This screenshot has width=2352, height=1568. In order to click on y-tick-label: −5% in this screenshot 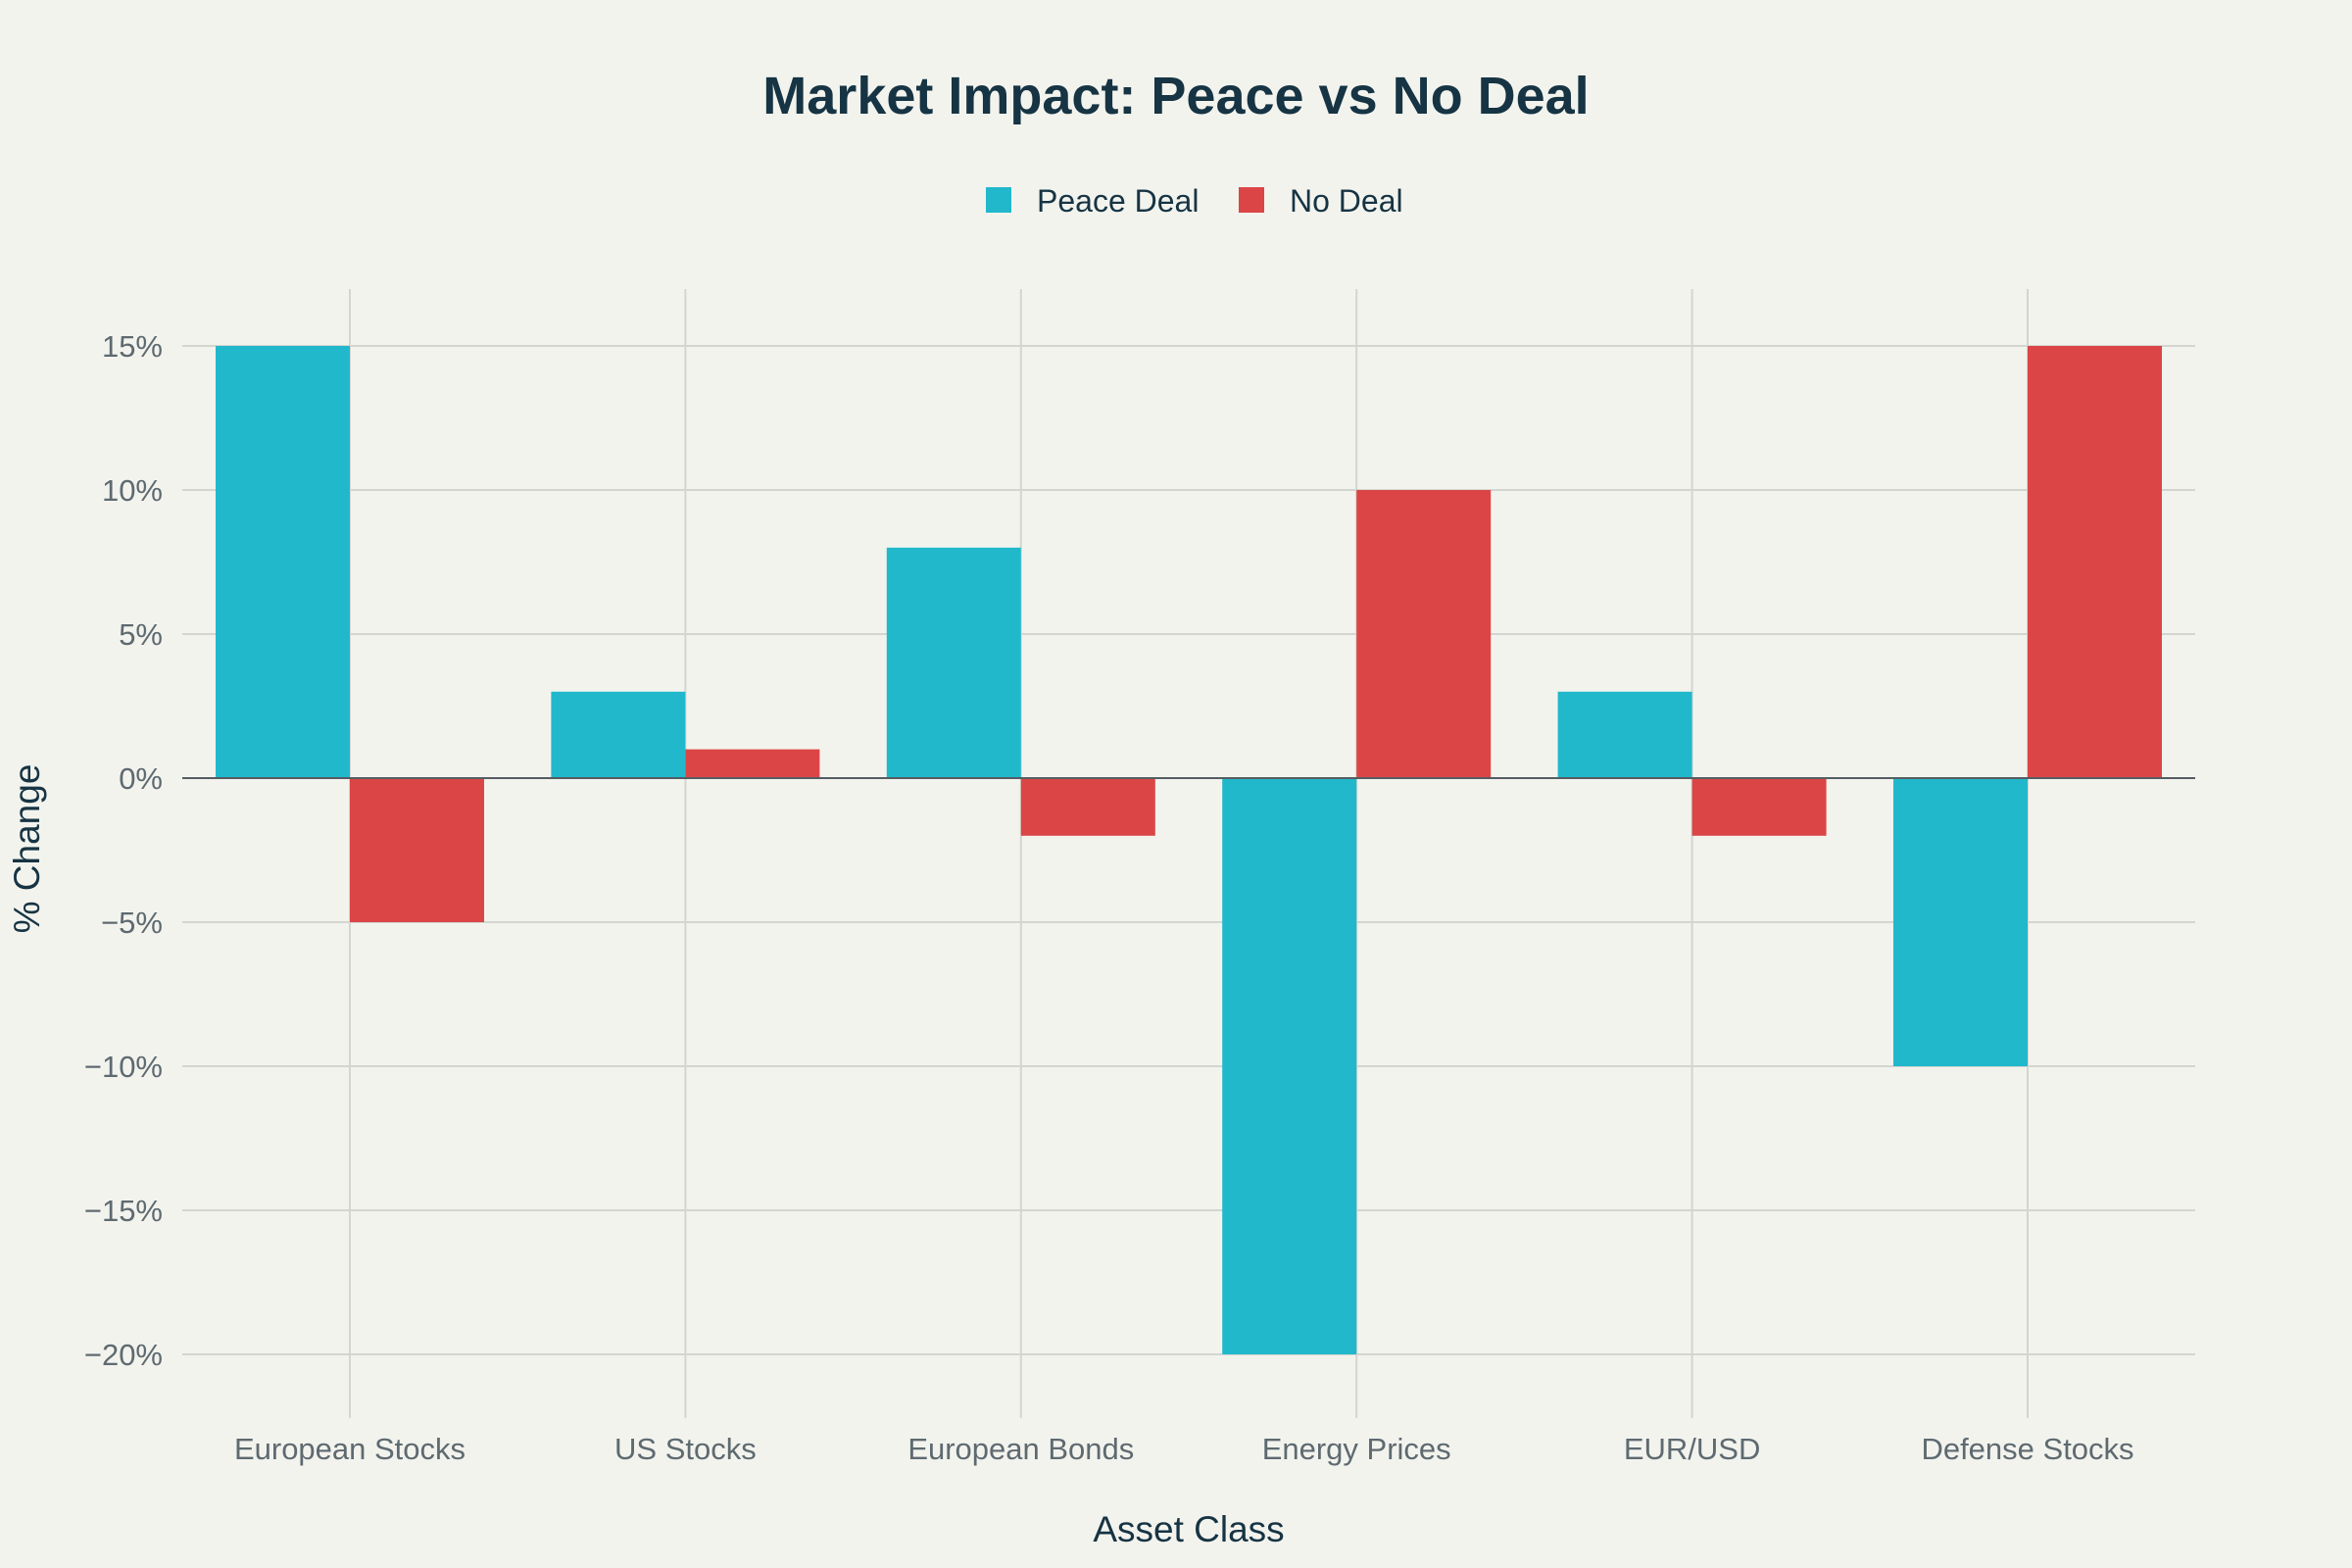, I will do `click(132, 923)`.